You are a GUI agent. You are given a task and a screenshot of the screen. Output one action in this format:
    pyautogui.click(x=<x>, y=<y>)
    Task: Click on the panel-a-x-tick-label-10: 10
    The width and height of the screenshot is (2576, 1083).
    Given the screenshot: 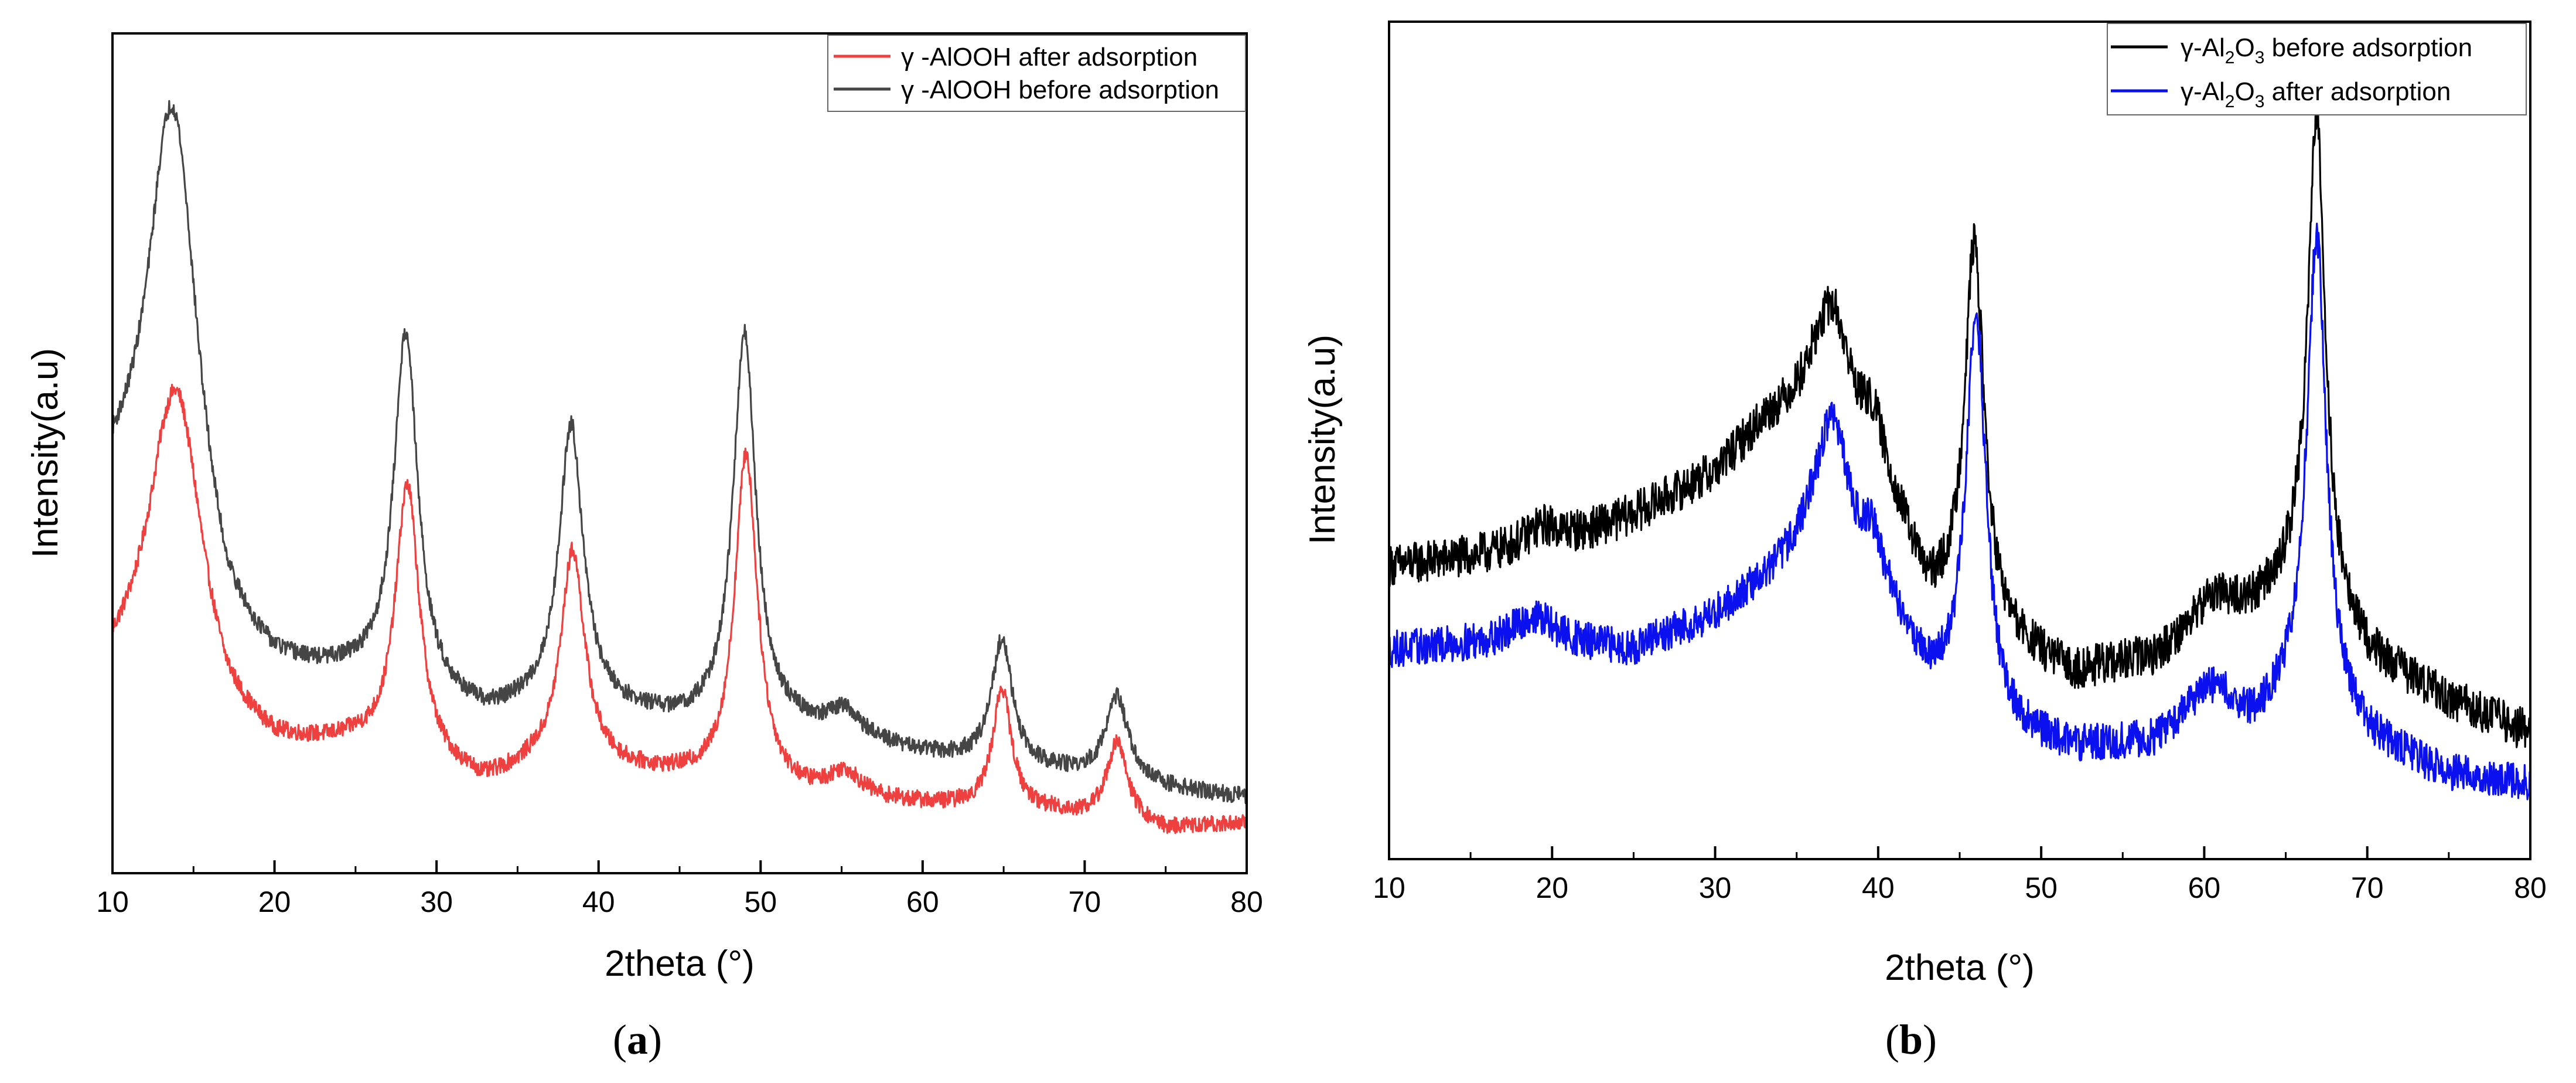 What is the action you would take?
    pyautogui.click(x=113, y=902)
    